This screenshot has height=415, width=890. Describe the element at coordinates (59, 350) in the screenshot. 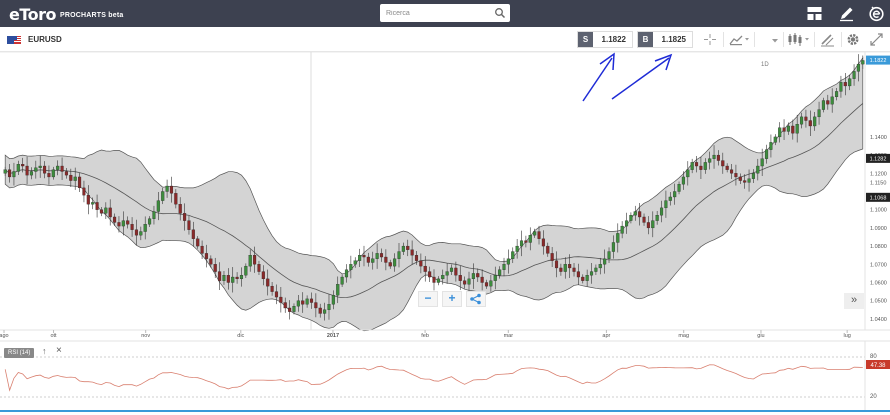

I see `close-icon: ×` at that location.